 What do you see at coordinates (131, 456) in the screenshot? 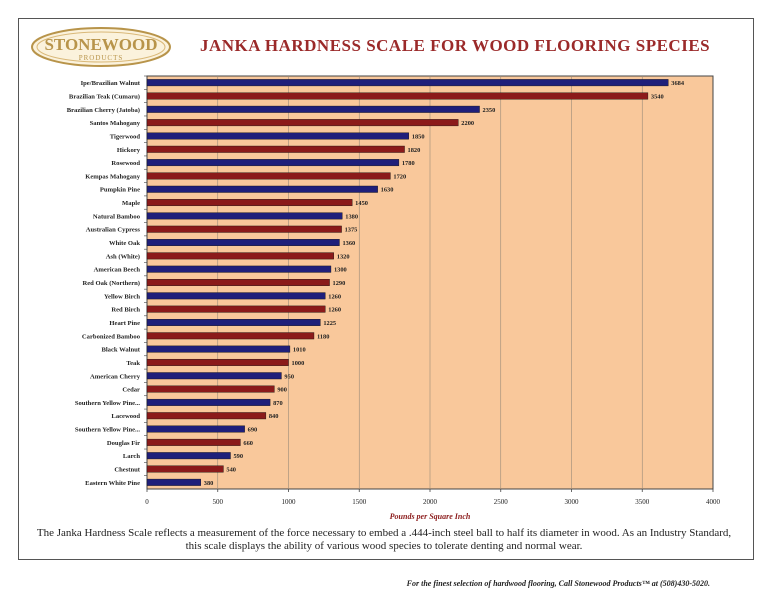
I see `category-label: Larch` at bounding box center [131, 456].